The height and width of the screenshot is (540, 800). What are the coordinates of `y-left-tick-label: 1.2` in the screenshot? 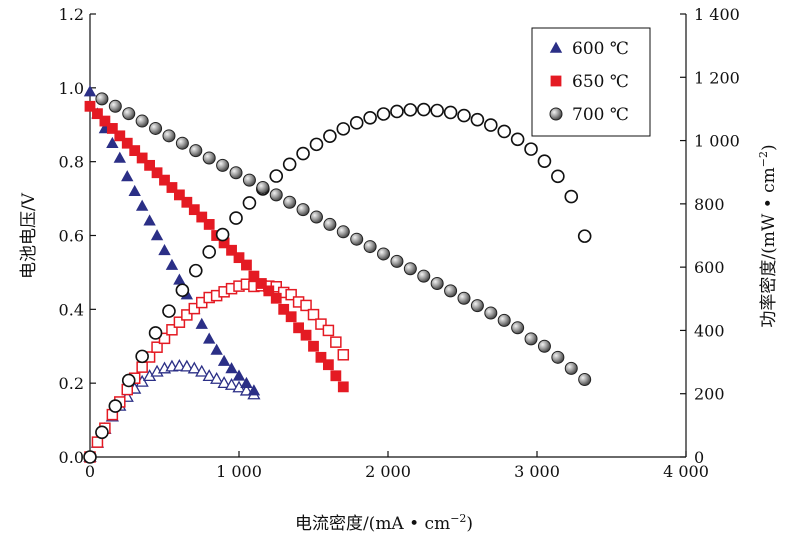 It's located at (71, 14).